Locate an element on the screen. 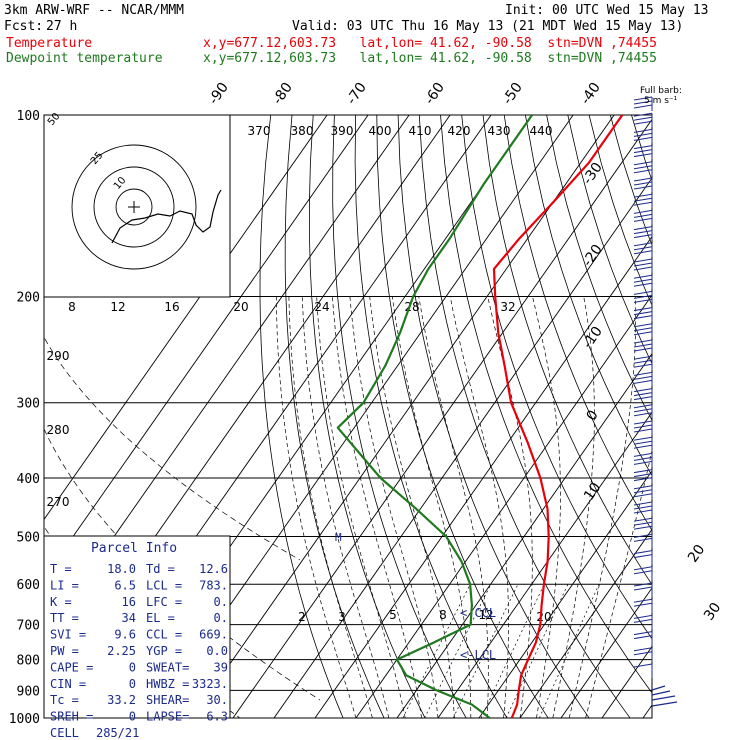  parcel-info-row: T = 18.0 Td = 12.6 is located at coordinates (139, 569).